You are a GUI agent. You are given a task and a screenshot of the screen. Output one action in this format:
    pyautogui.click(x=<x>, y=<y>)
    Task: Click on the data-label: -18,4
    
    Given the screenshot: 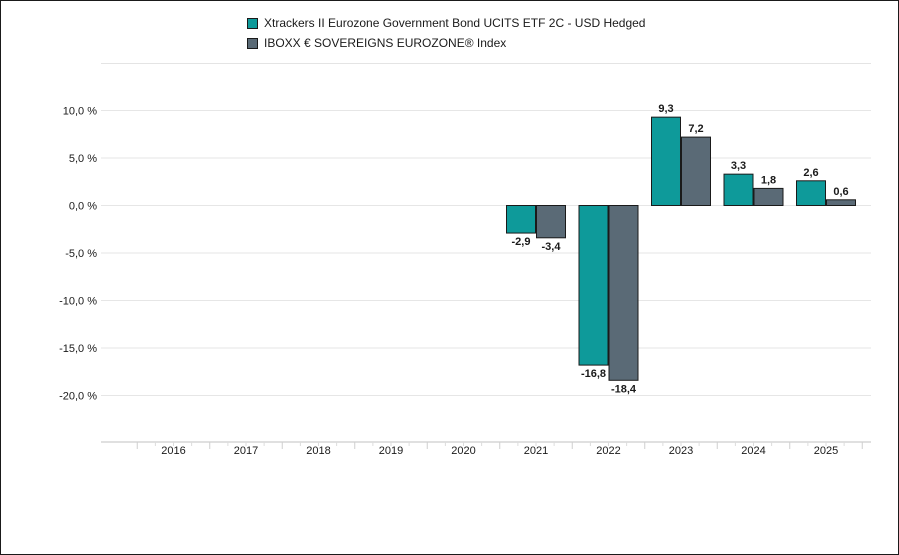 What is the action you would take?
    pyautogui.click(x=624, y=389)
    